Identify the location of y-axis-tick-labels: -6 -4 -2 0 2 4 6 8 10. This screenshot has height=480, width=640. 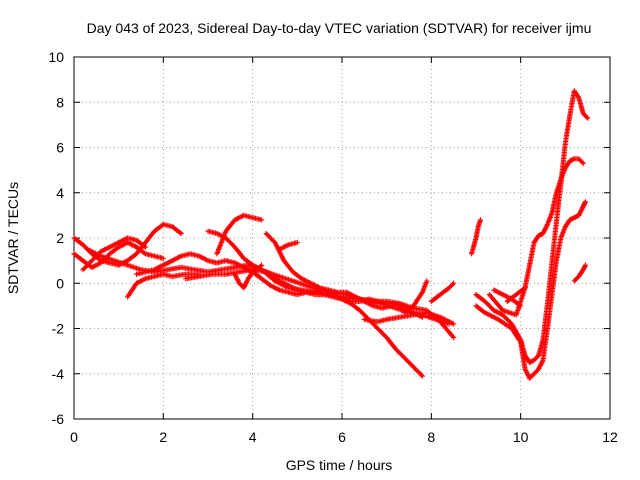
(56, 238).